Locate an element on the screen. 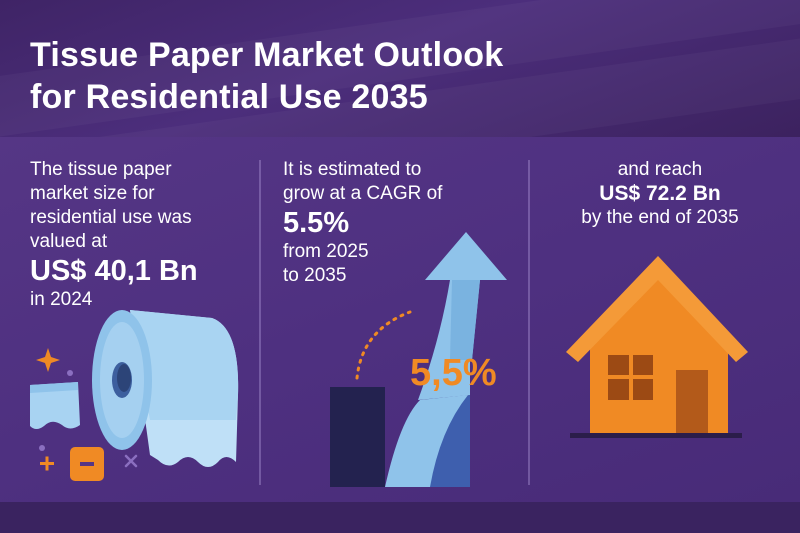 The image size is (800, 533). cagr-badge: 5,5% is located at coordinates (453, 373).